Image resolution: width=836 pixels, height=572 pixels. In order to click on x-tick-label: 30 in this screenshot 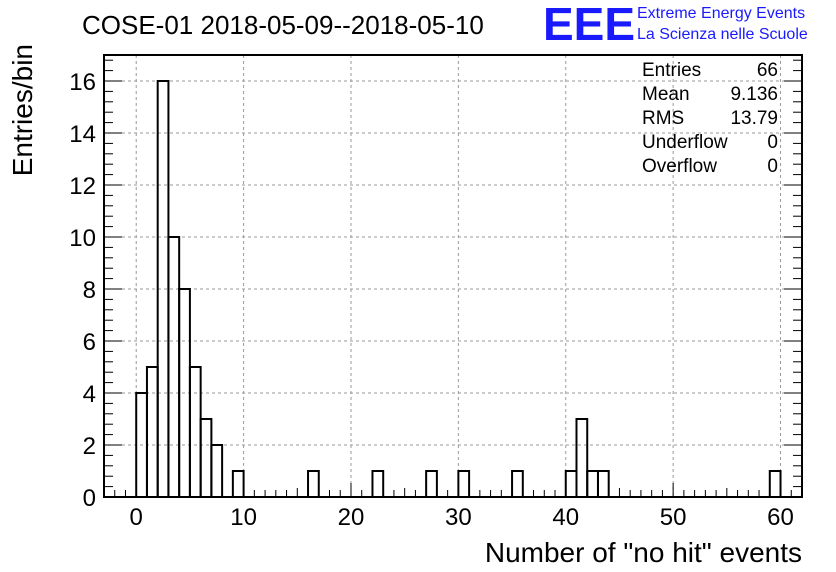, I will do `click(458, 517)`.